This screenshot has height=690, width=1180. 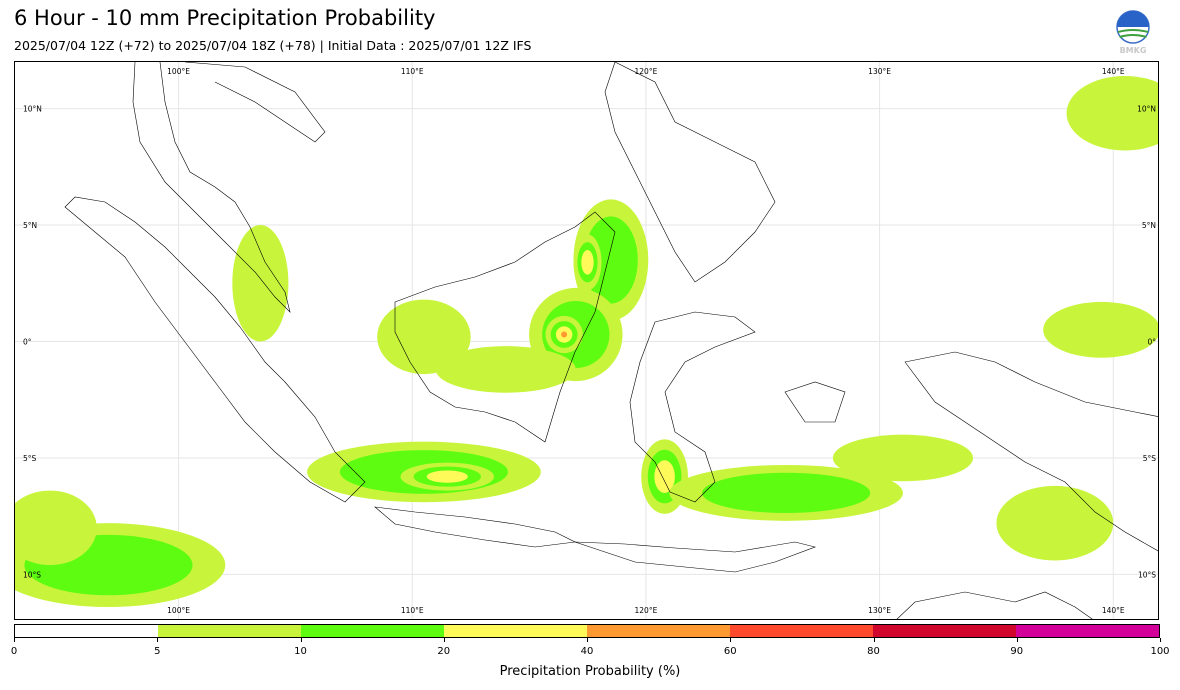 What do you see at coordinates (695, 557) in the screenshot?
I see `nusa-tenggara-coast` at bounding box center [695, 557].